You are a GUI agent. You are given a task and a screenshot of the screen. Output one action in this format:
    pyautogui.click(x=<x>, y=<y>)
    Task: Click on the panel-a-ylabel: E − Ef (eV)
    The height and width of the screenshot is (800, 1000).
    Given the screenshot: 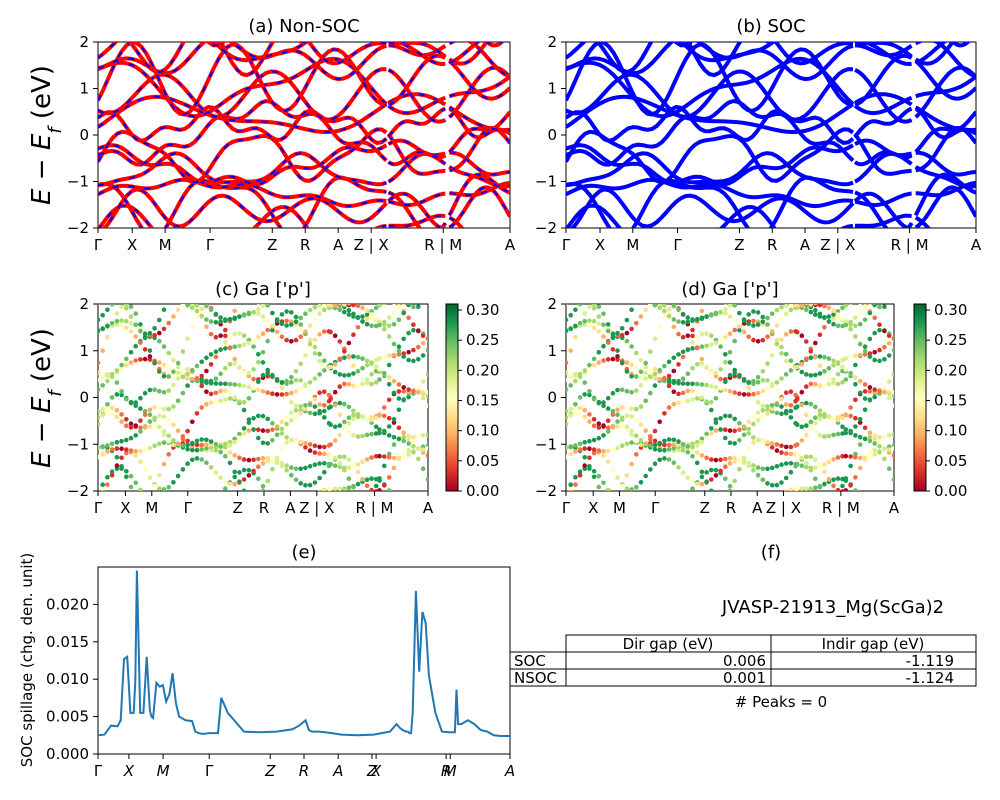 What is the action you would take?
    pyautogui.click(x=46, y=135)
    